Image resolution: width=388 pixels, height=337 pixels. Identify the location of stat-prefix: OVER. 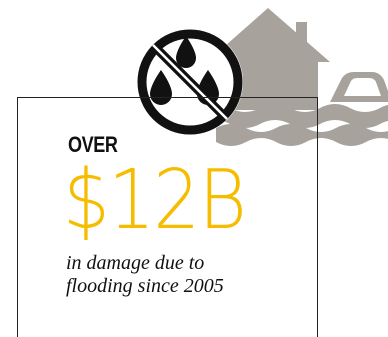
(93, 144).